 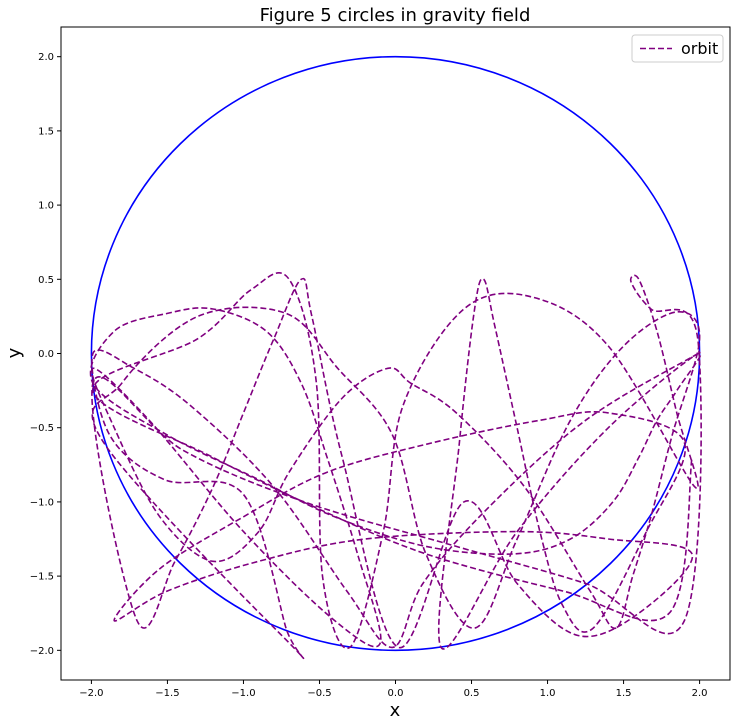 I want to click on y-tick-label: 0.0, so click(x=46, y=354).